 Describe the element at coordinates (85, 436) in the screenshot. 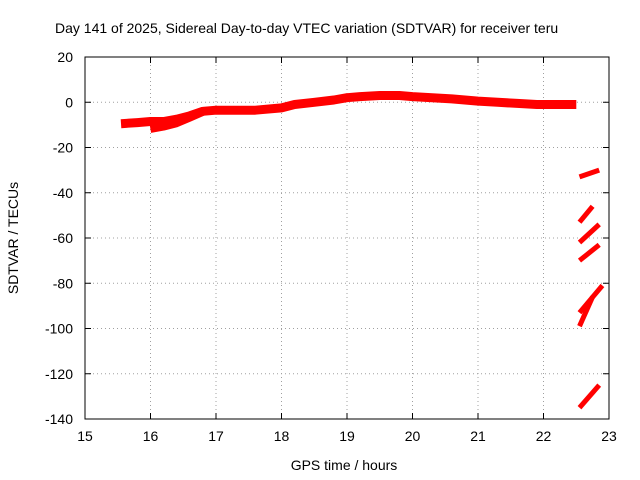

I see `x-tick-label: 15` at that location.